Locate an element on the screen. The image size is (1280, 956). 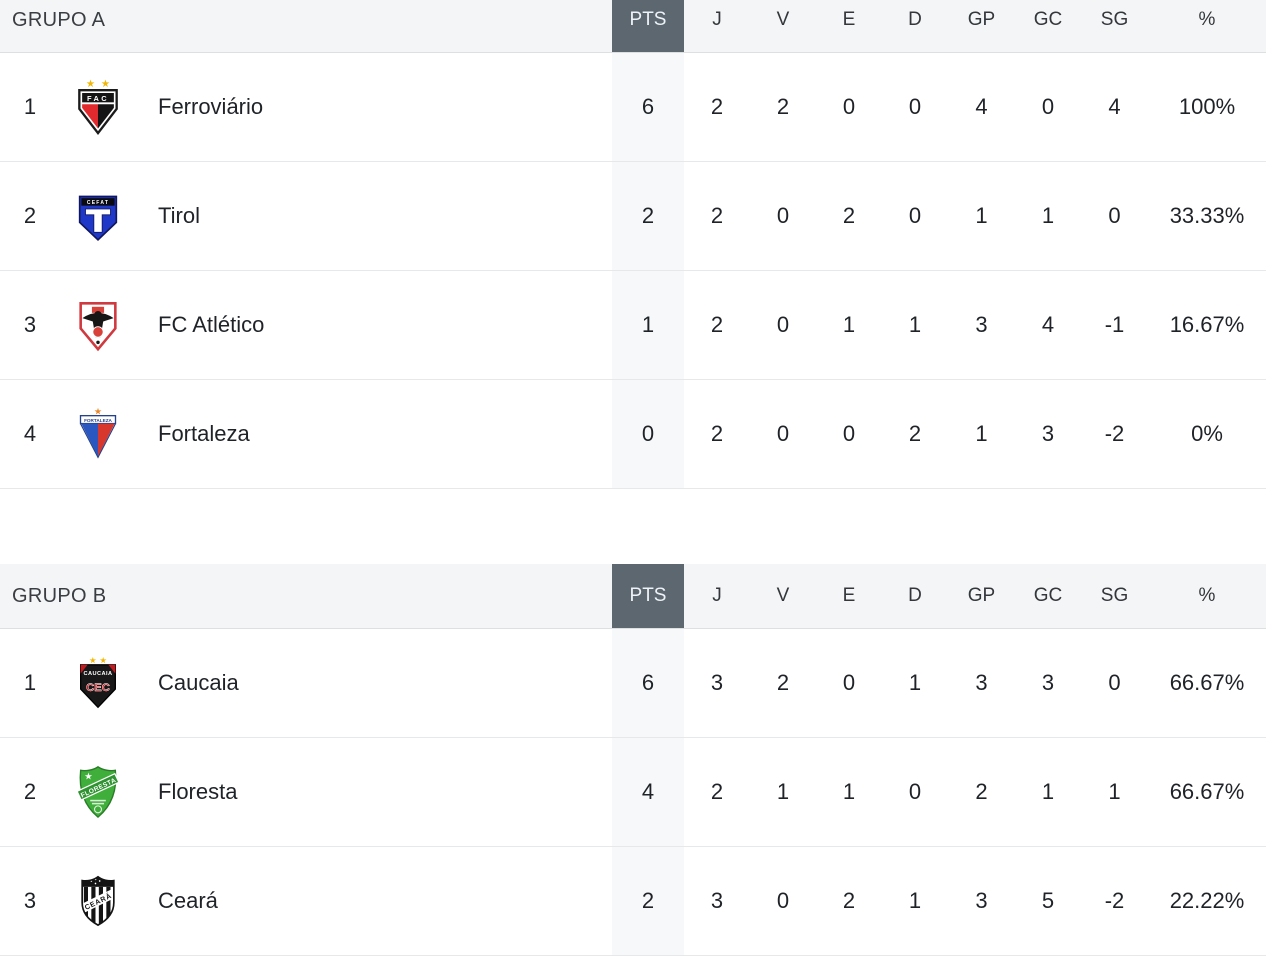
ferroviario-badge-icon: FAC is located at coordinates (98, 107).